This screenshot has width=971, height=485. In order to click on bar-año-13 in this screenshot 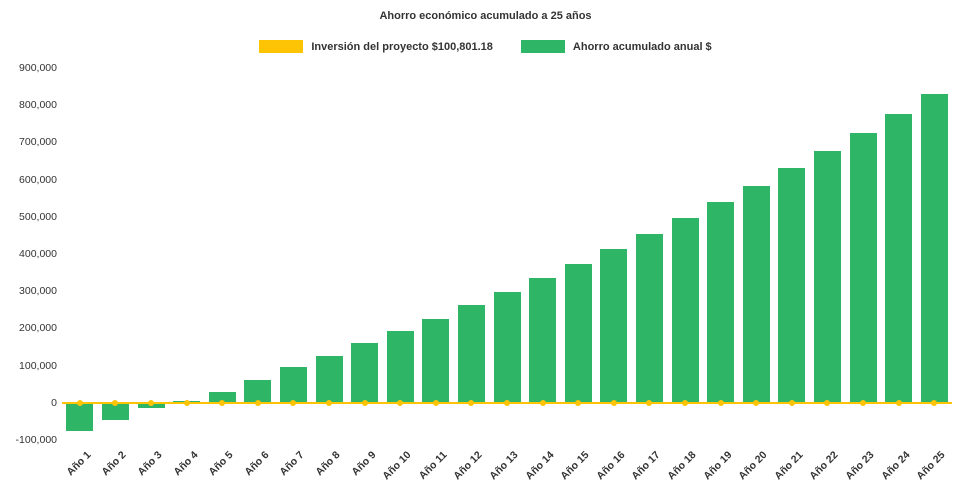, I will do `click(507, 347)`.